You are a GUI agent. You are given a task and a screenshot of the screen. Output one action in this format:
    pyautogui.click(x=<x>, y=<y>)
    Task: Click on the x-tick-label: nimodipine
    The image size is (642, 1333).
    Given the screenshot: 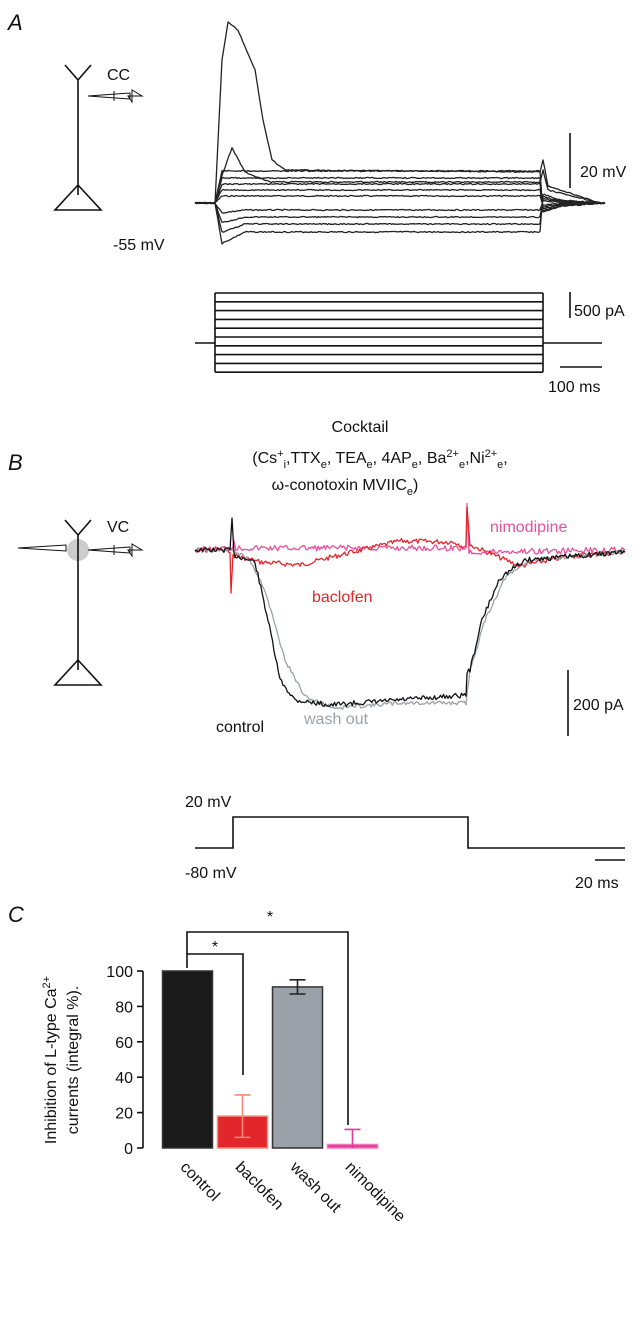 What is the action you would take?
    pyautogui.click(x=375, y=1192)
    